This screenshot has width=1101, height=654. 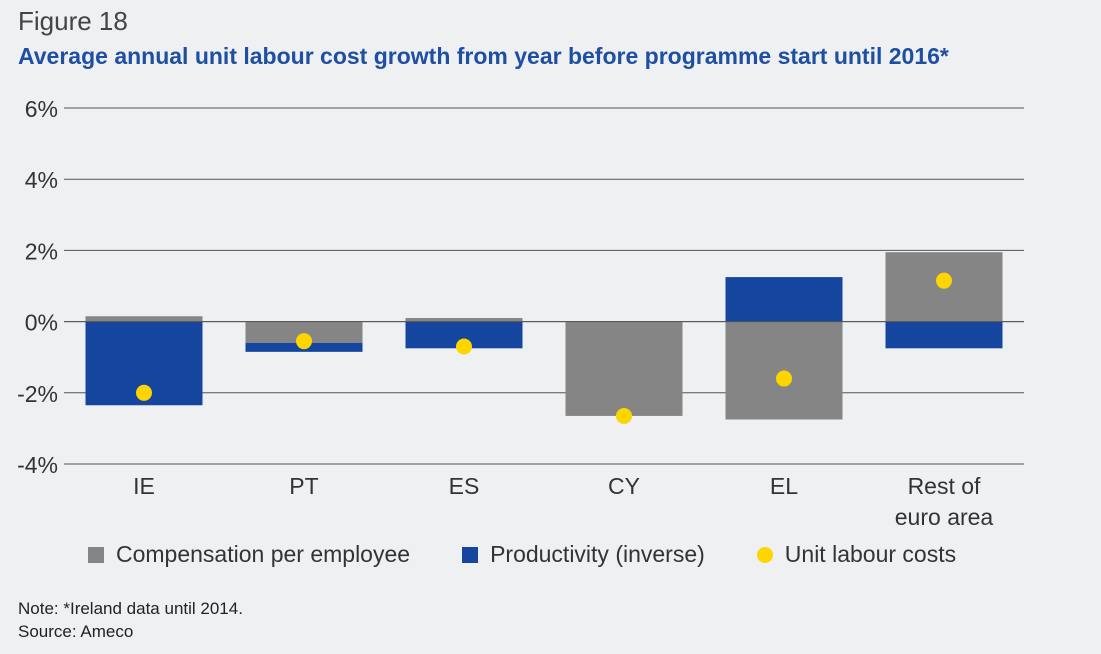 I want to click on legend-label-productivity: Productivity (inverse), so click(x=597, y=554).